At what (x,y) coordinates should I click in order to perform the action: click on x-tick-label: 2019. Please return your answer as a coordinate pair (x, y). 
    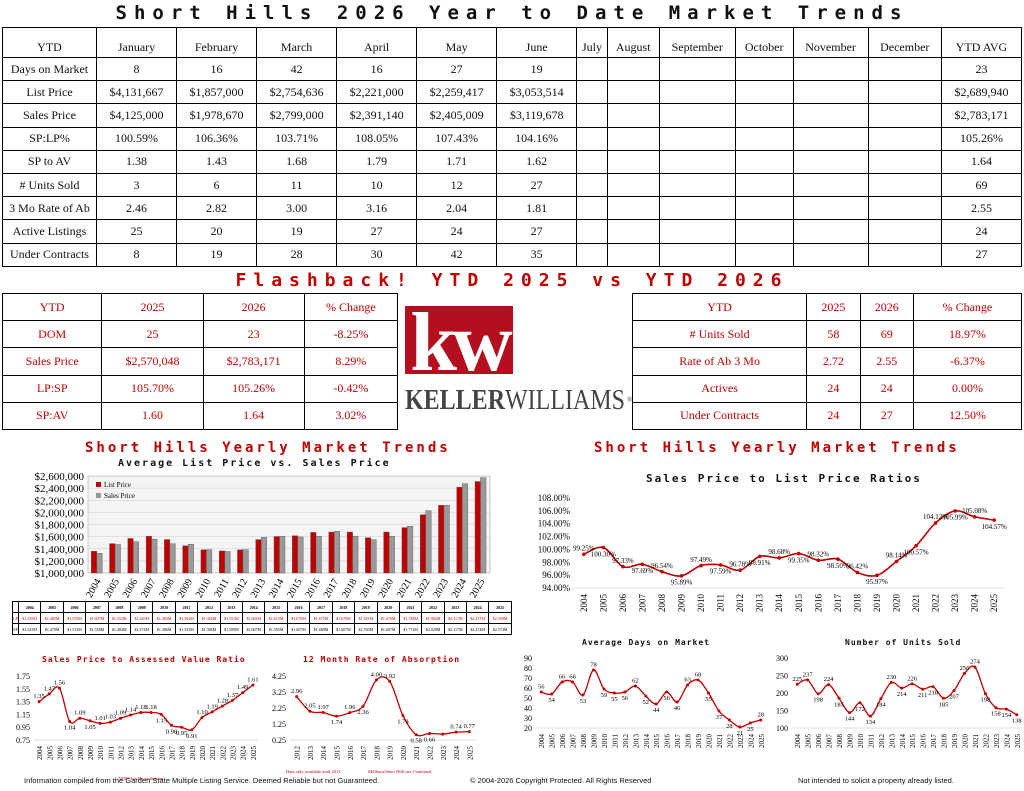
    Looking at the image, I should click on (391, 753).